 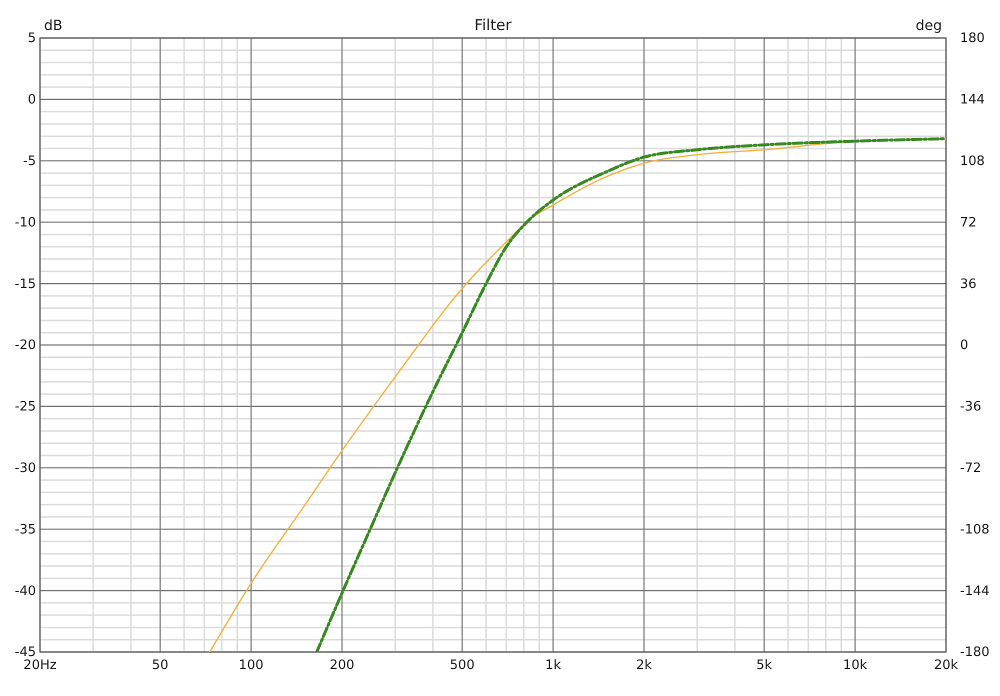 I want to click on x-tick-label: 10k, so click(x=855, y=666).